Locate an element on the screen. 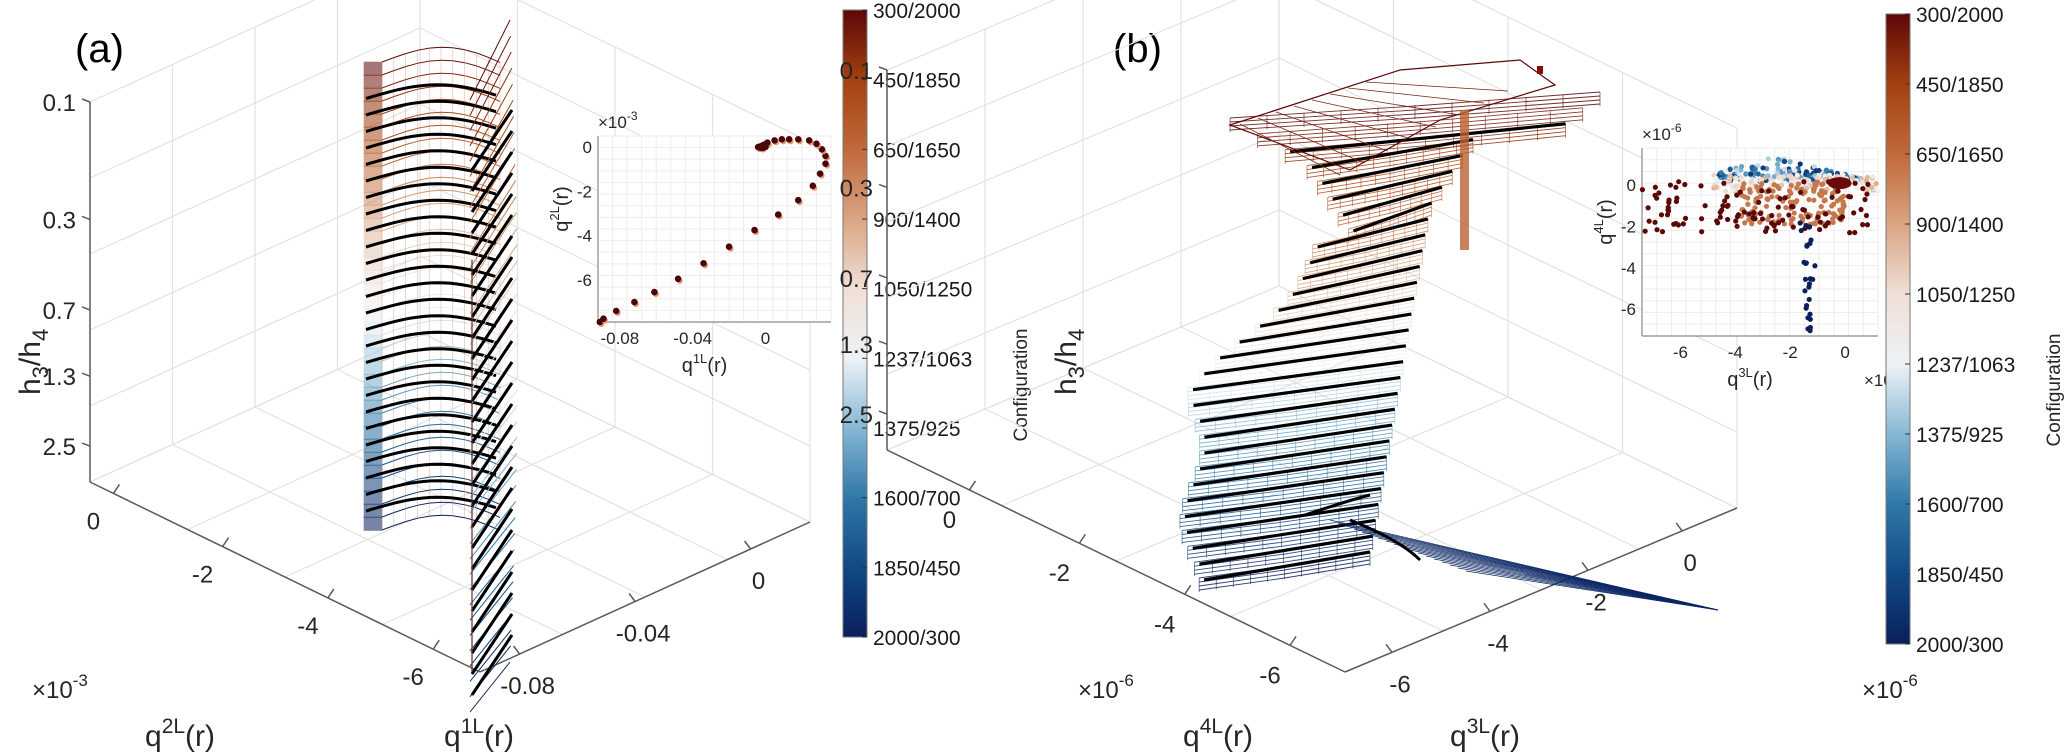 The height and width of the screenshot is (754, 2067). colorbar-tick-label: 2000/300 is located at coordinates (1960, 645).